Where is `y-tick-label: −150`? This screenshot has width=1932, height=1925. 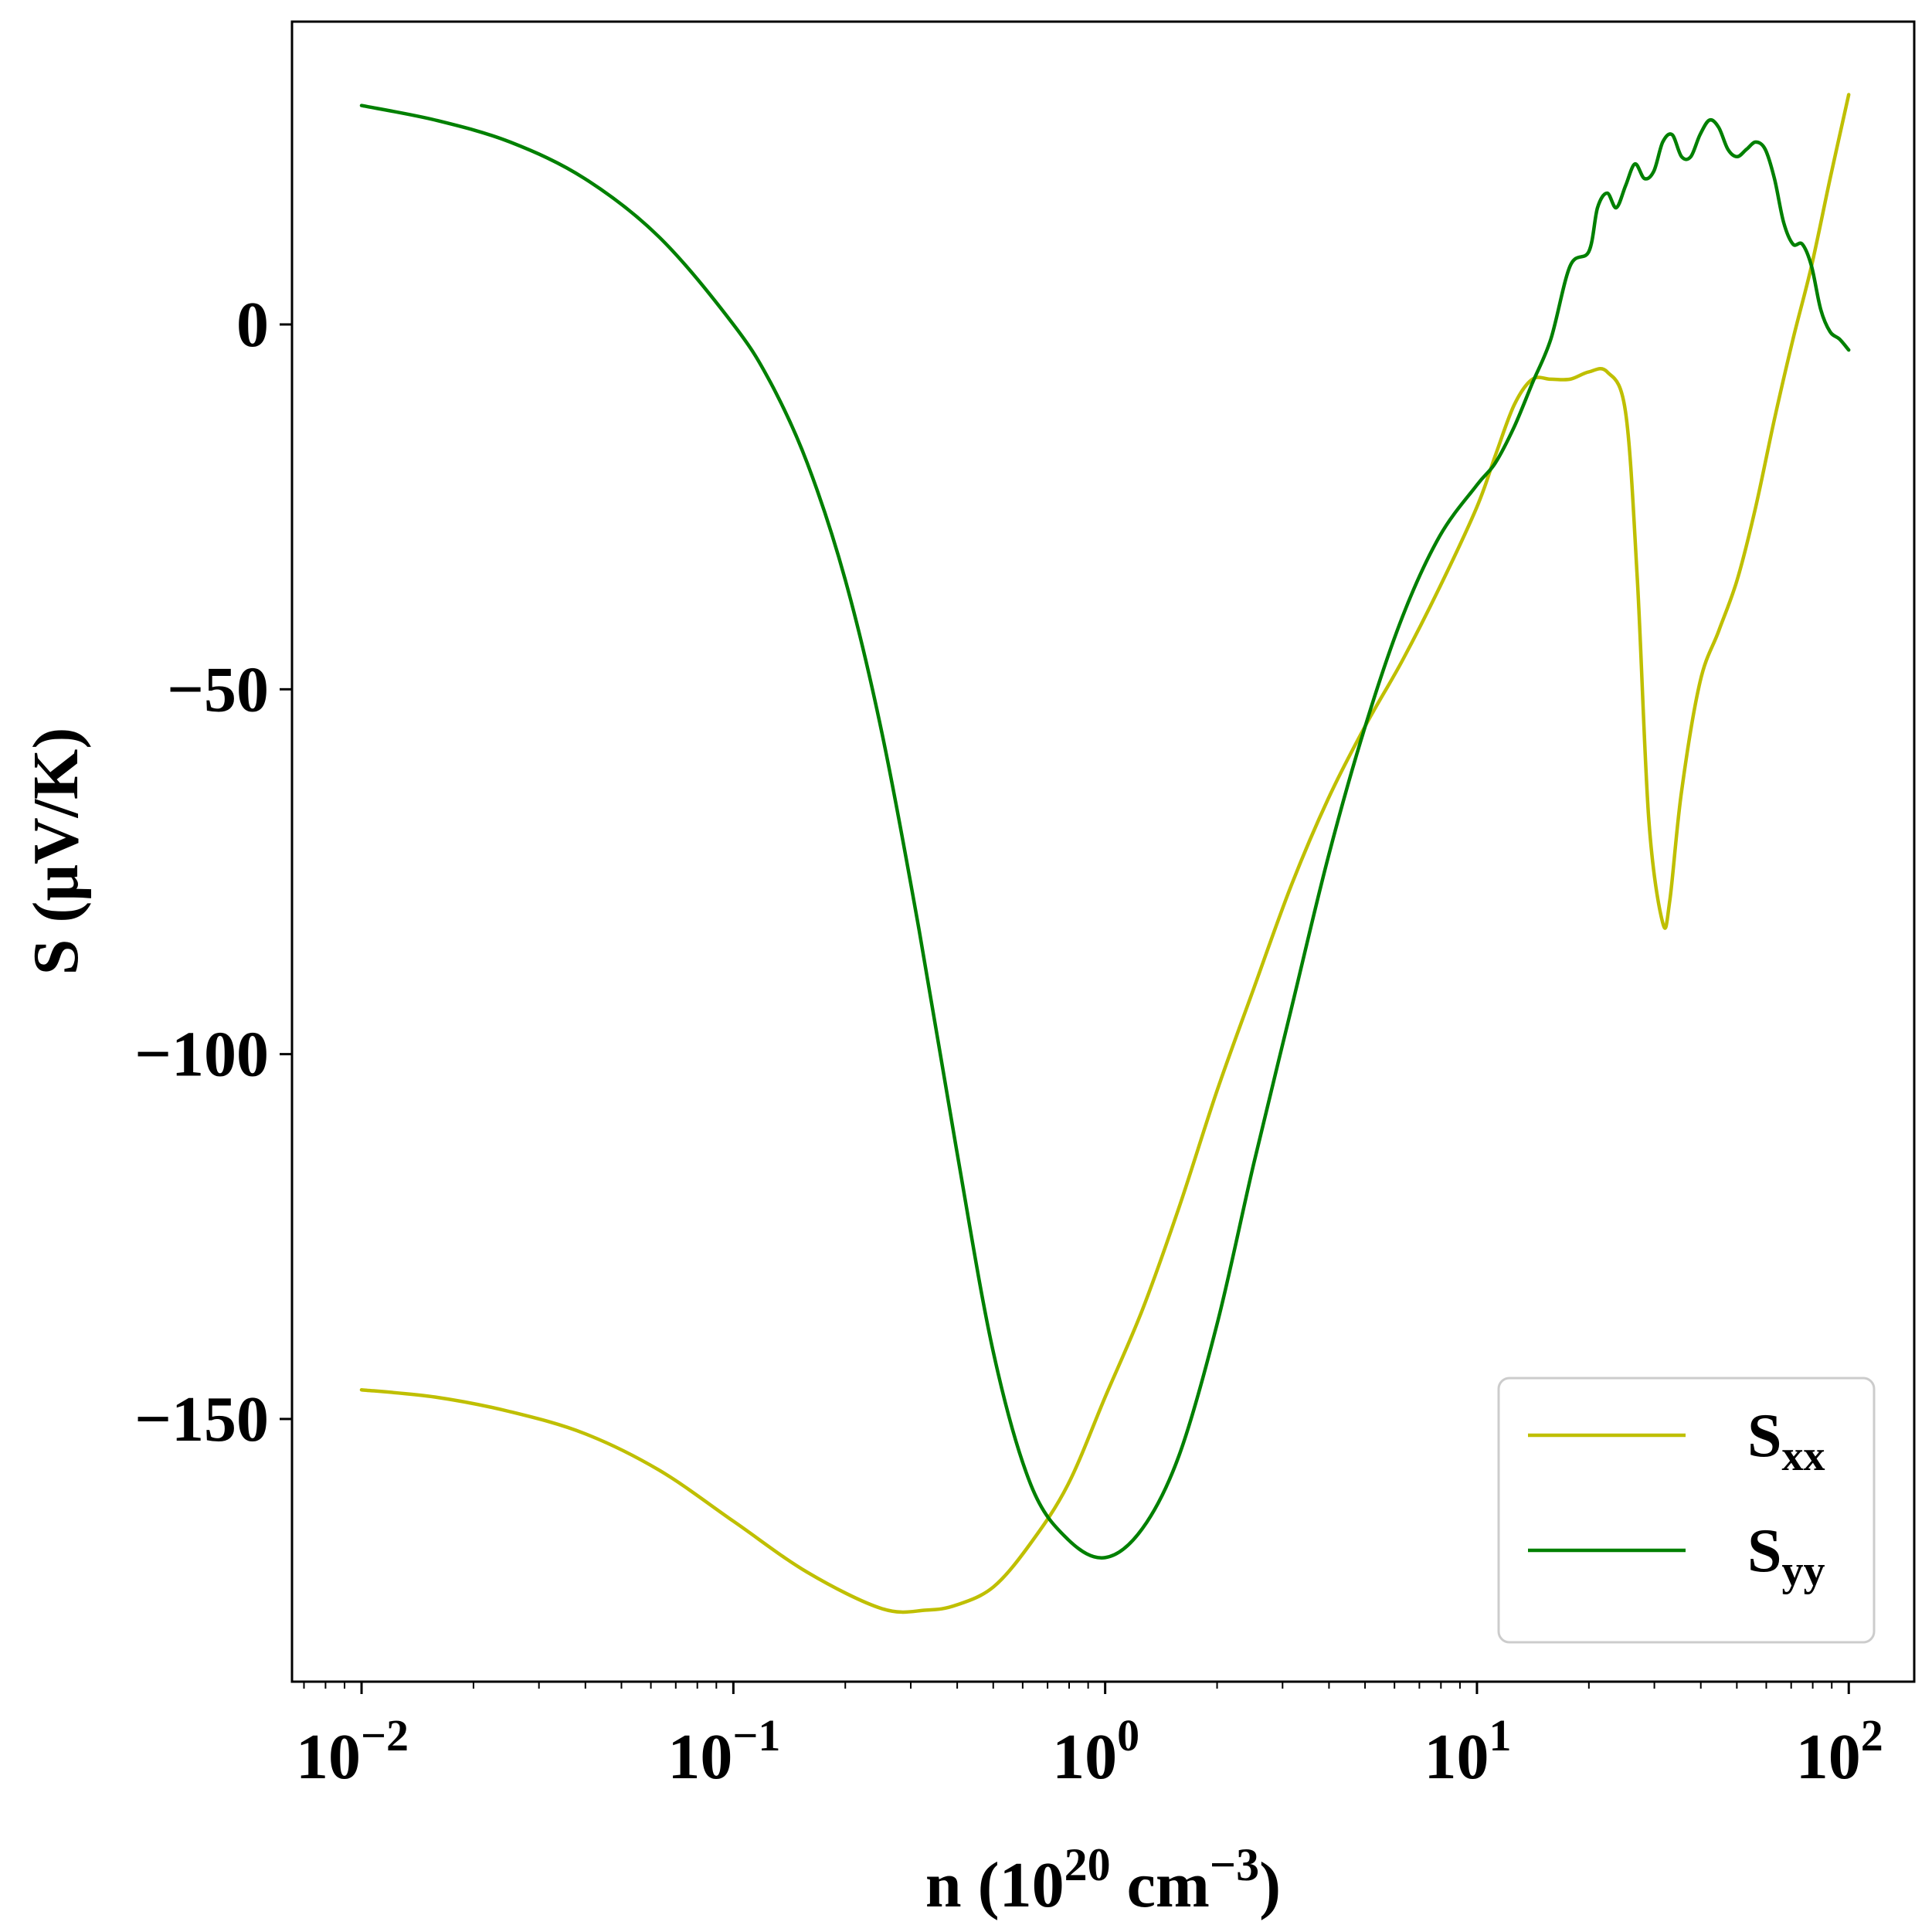 y-tick-label: −150 is located at coordinates (202, 1419).